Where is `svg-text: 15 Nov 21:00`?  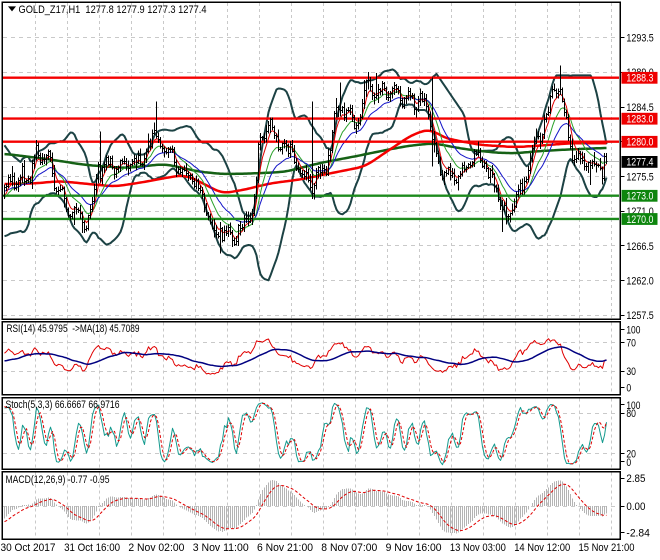 svg-text: 15 Nov 21:00 is located at coordinates (607, 548).